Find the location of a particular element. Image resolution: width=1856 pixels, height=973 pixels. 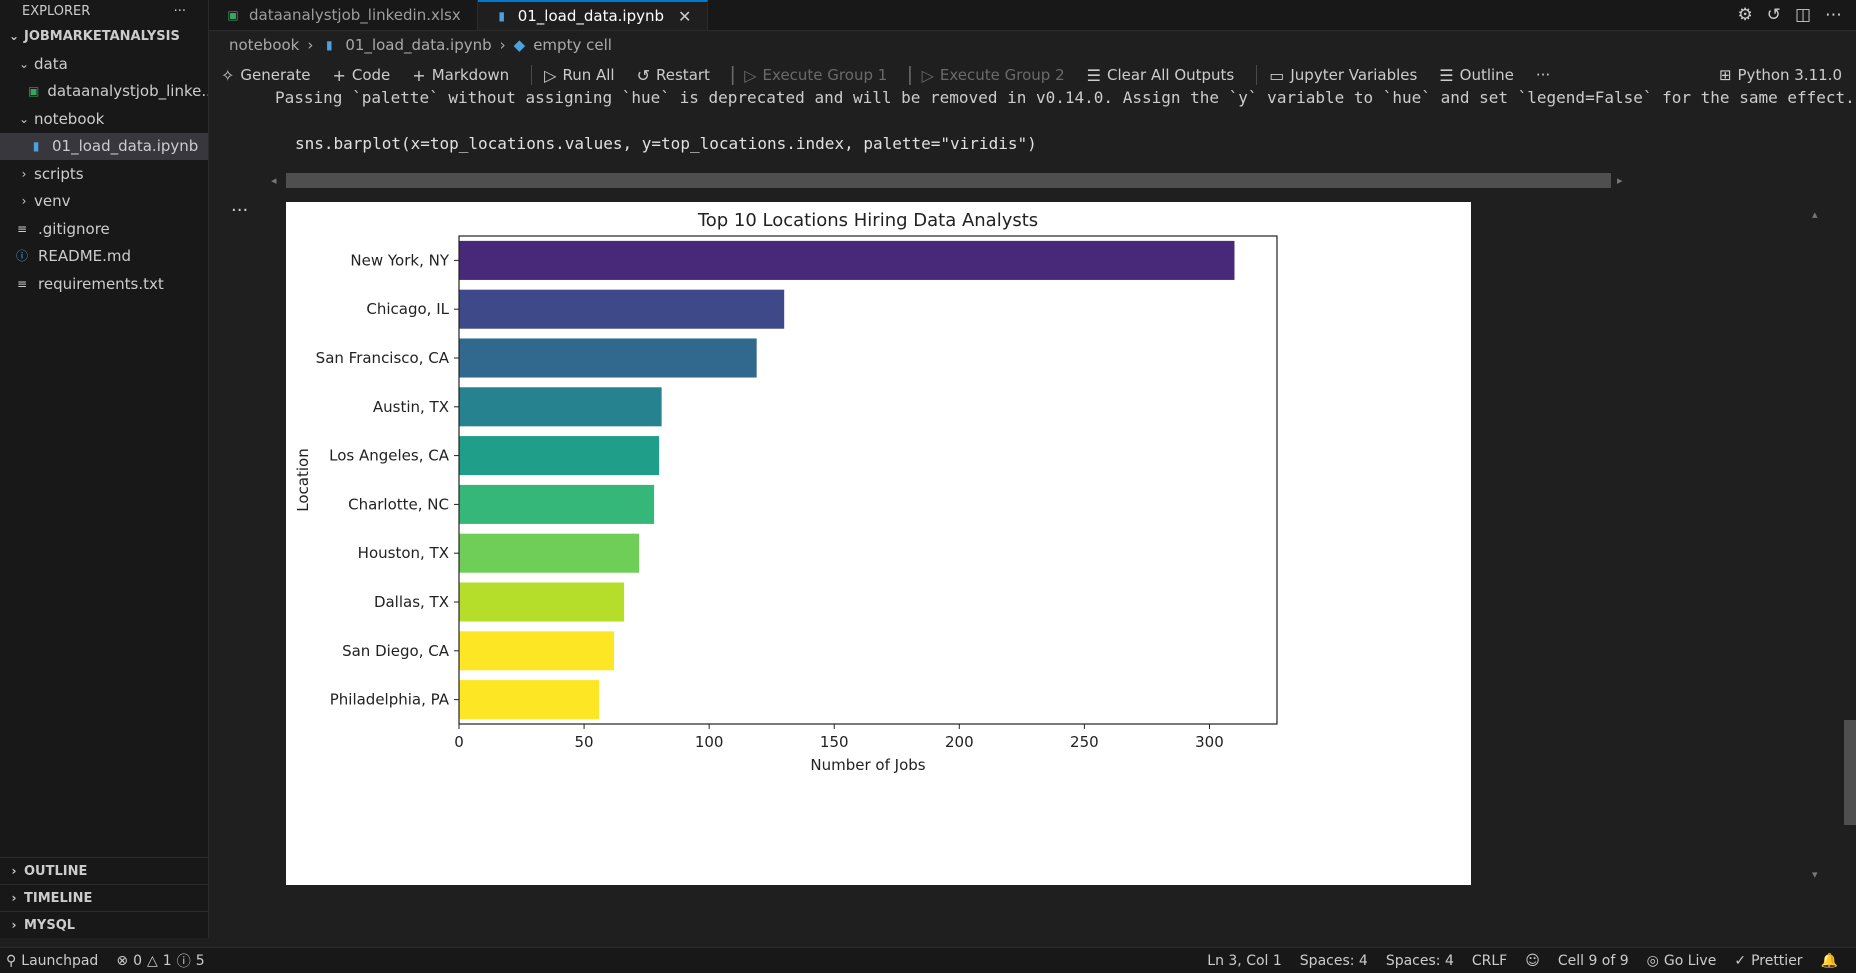

breadcrumb-cell: empty cell is located at coordinates (572, 45).